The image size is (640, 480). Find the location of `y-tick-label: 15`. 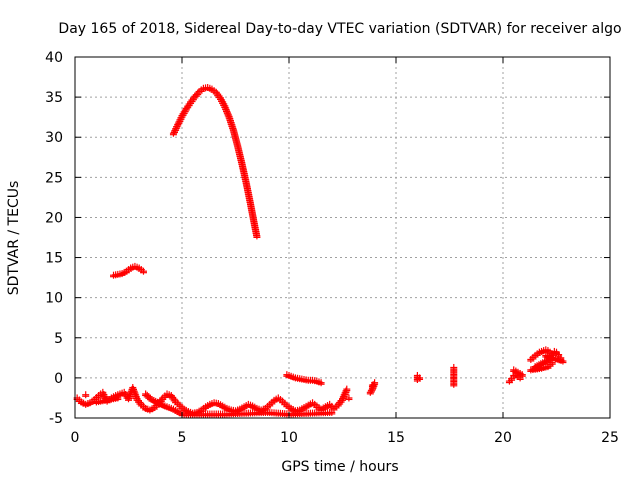

y-tick-label: 15 is located at coordinates (54, 259).